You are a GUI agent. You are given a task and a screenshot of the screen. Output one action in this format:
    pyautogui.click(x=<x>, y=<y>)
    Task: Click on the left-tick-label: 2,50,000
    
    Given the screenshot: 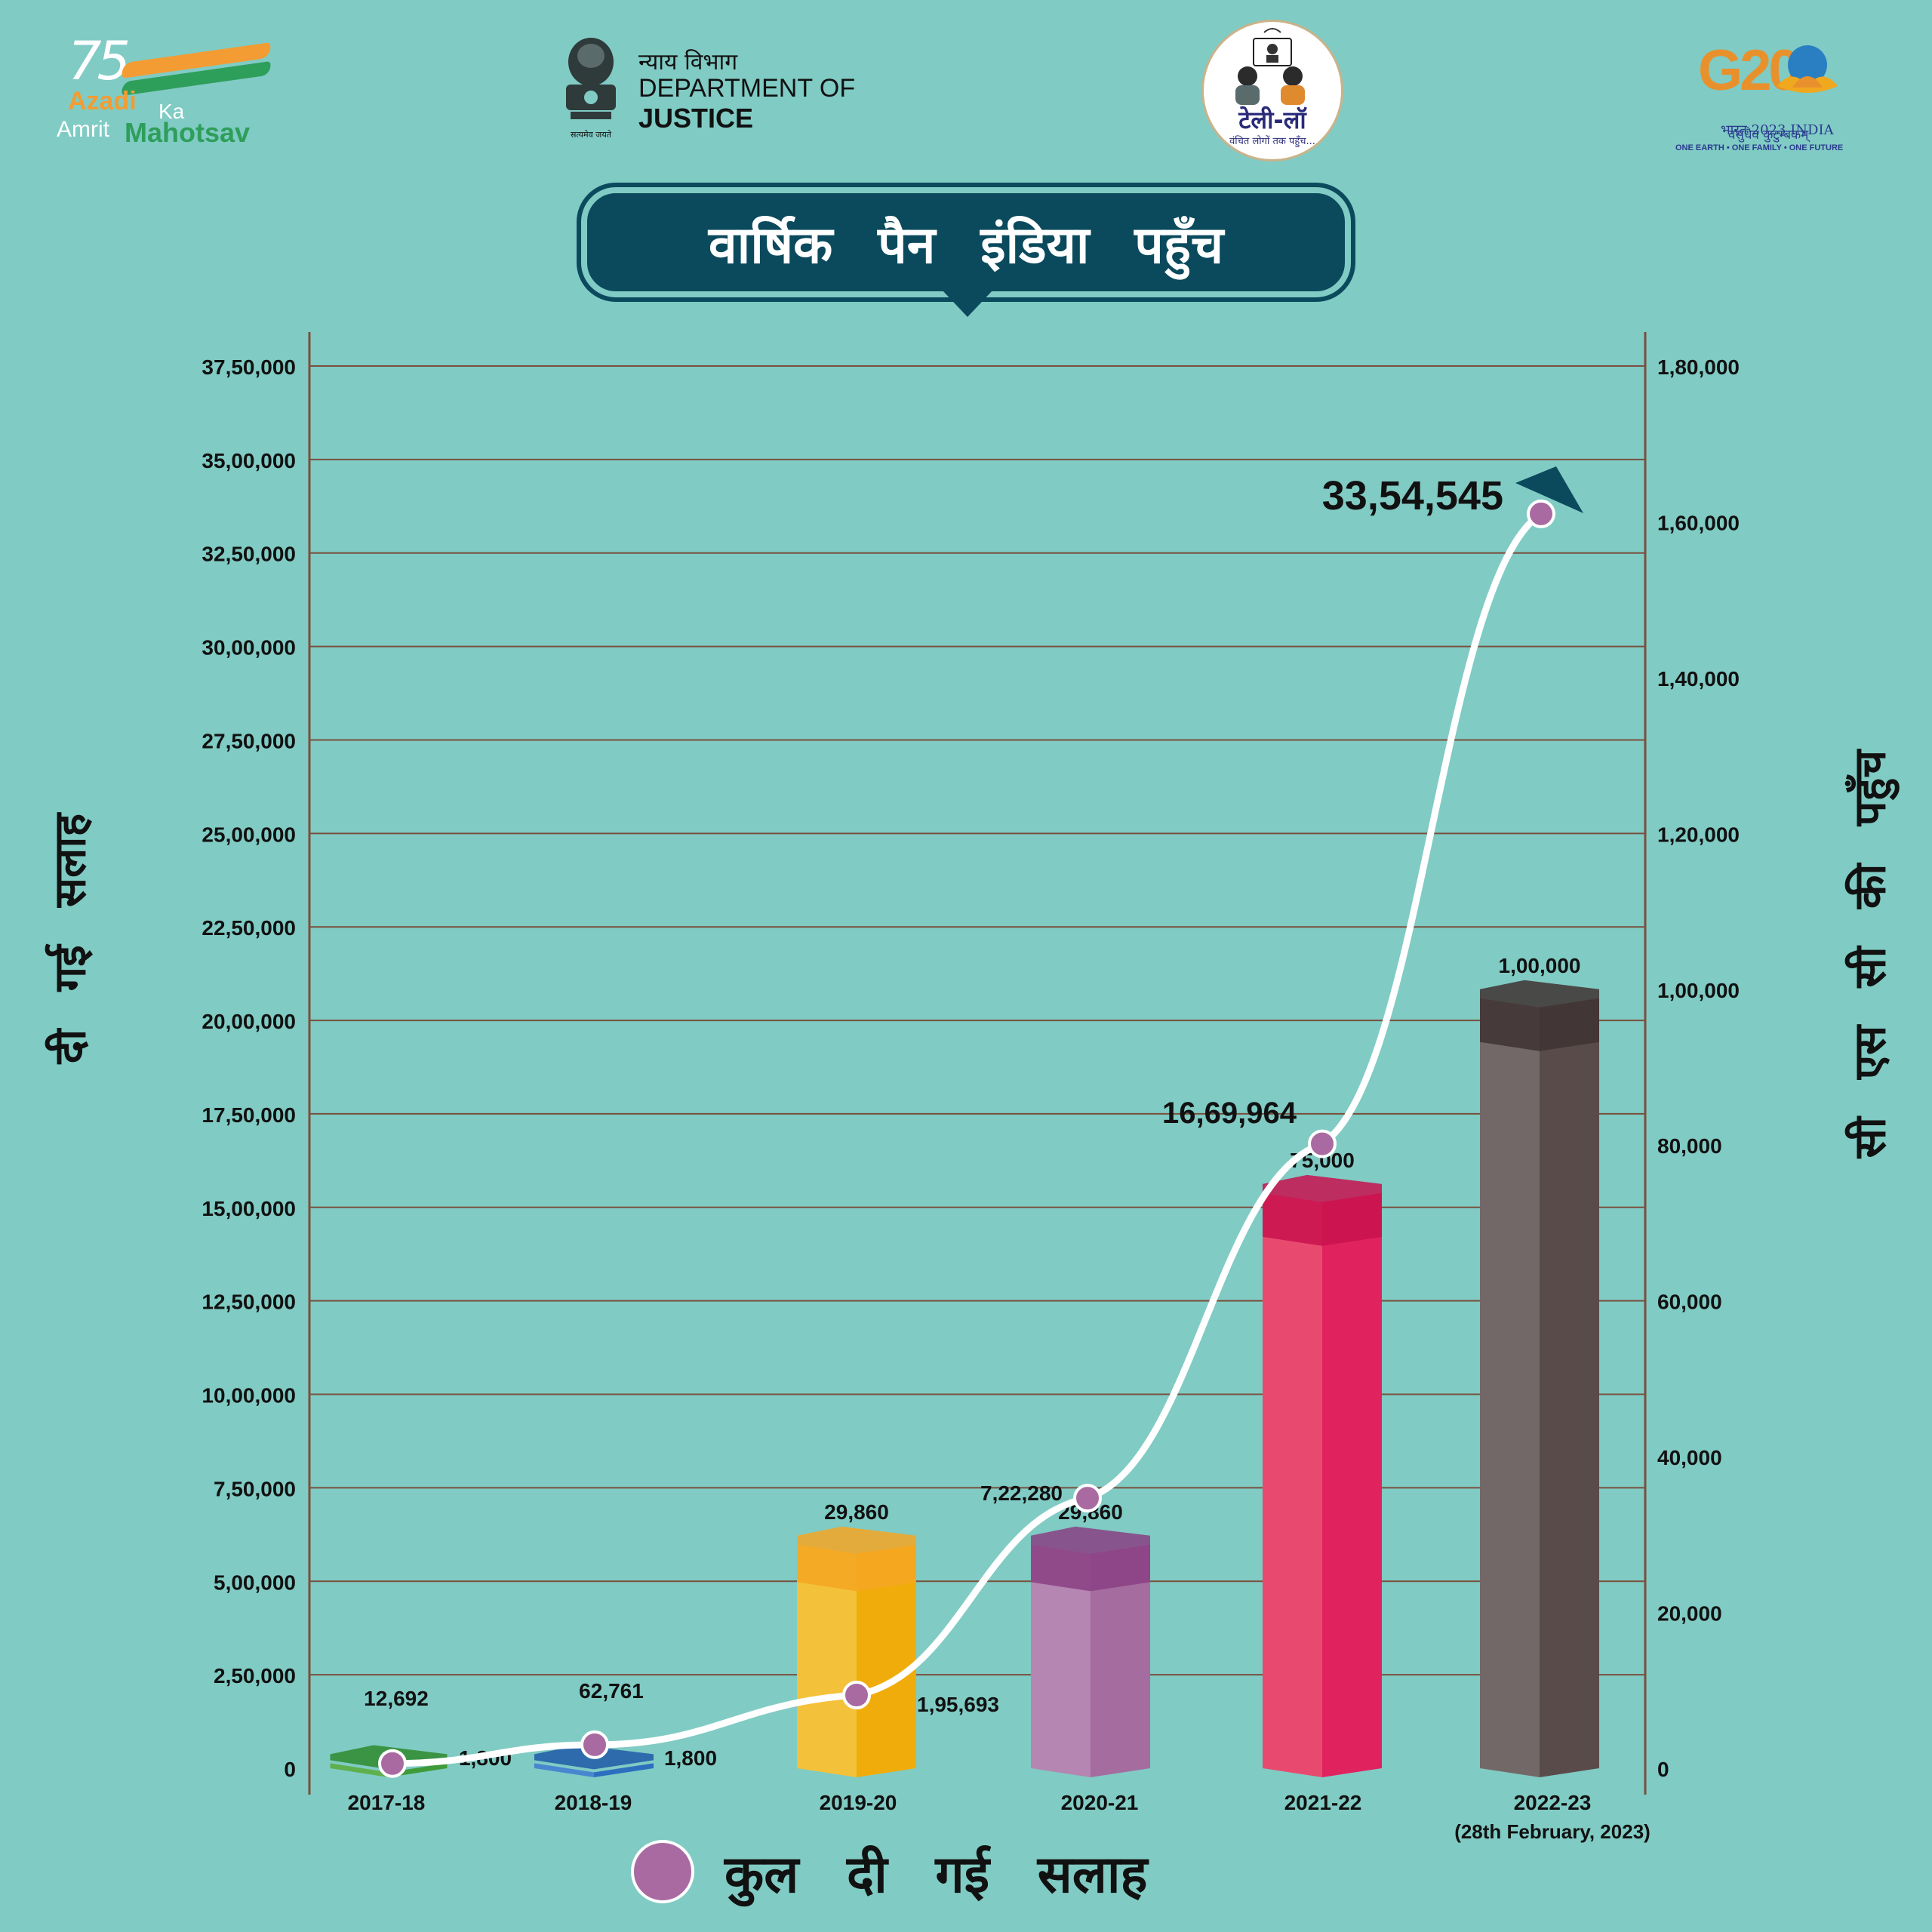 What is the action you would take?
    pyautogui.click(x=255, y=1675)
    